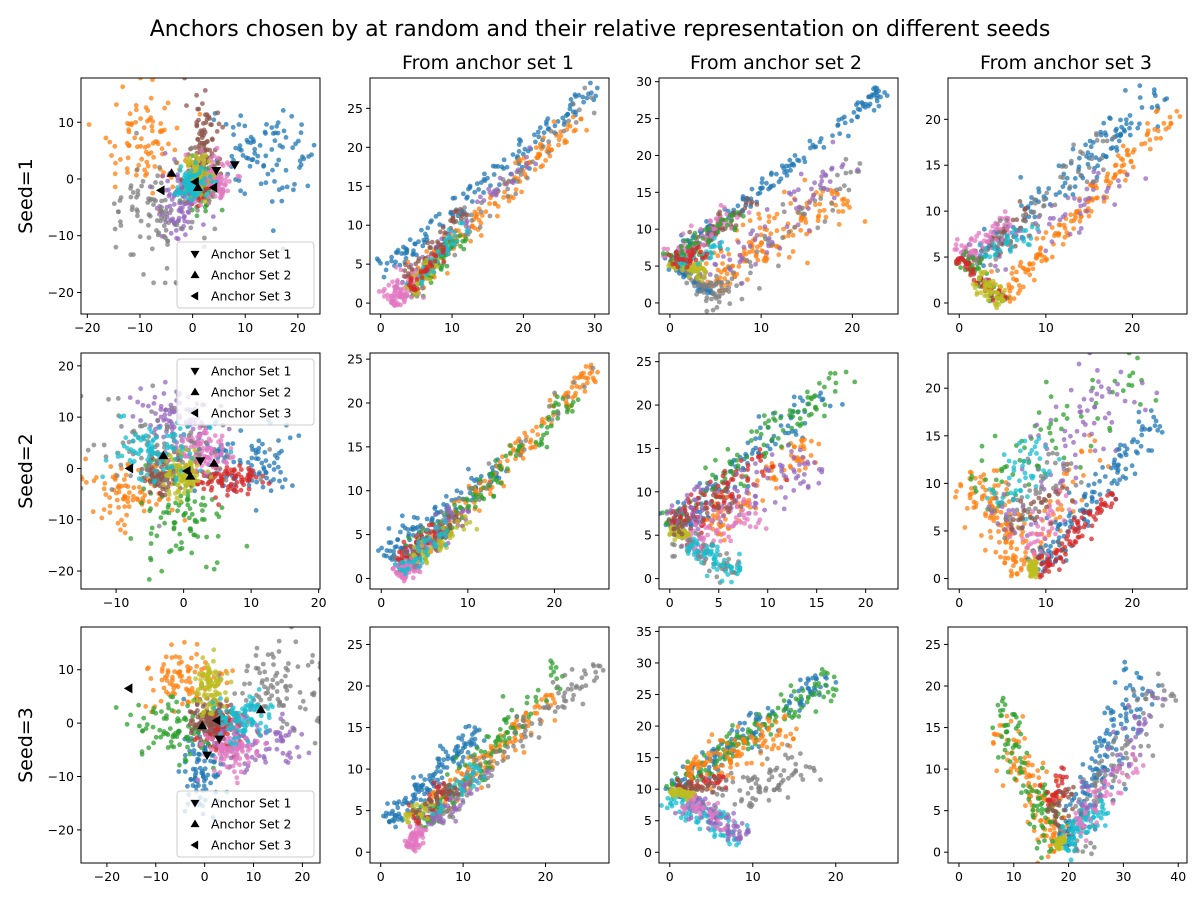  I want to click on y-tick-label: 20, so click(355, 147).